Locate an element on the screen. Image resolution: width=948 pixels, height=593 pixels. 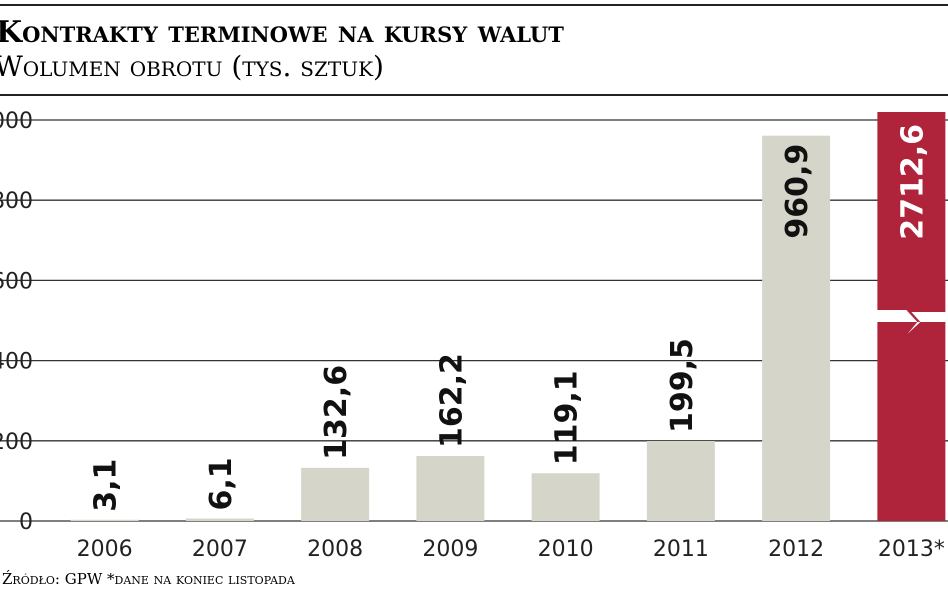
x-tick-label: 2008 is located at coordinates (335, 549).